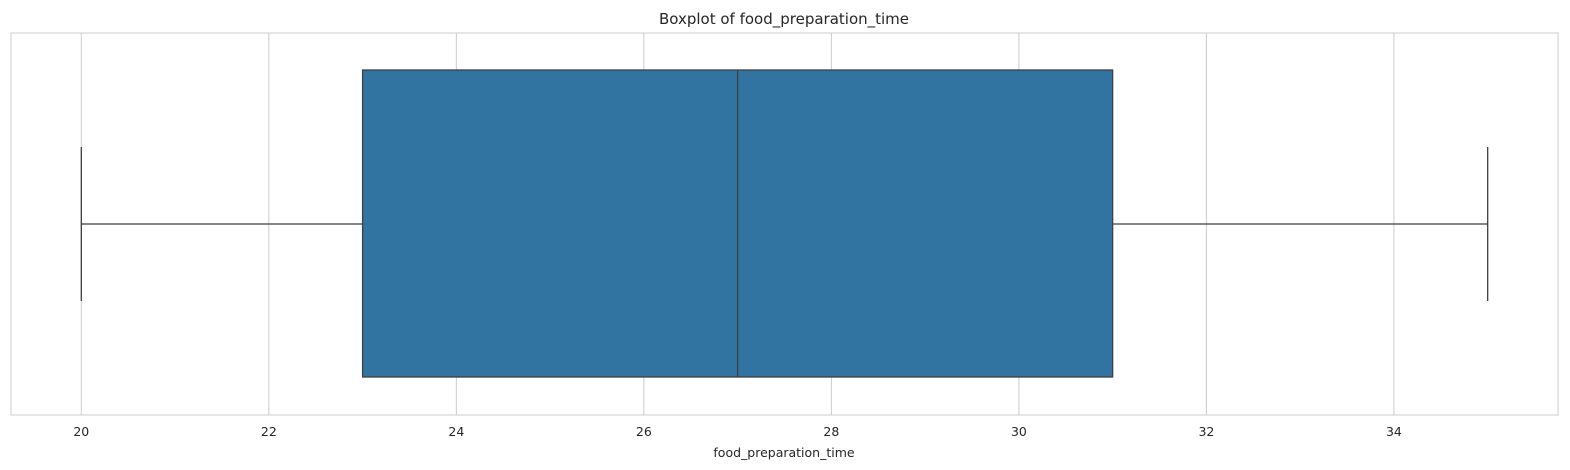  I want to click on x-tick-label-26: 26, so click(644, 431).